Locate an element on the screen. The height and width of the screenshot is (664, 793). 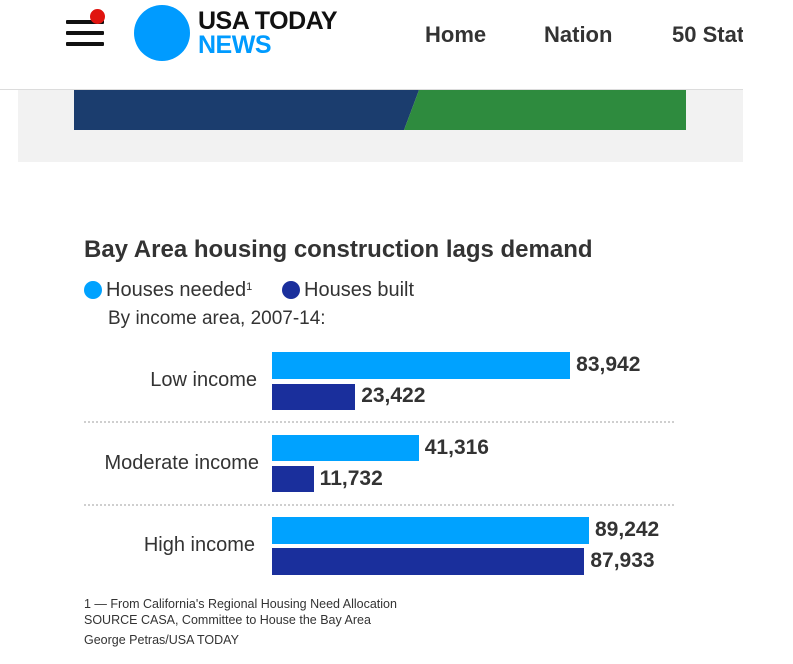
logo-text-brand: USA TODAY is located at coordinates (268, 21).